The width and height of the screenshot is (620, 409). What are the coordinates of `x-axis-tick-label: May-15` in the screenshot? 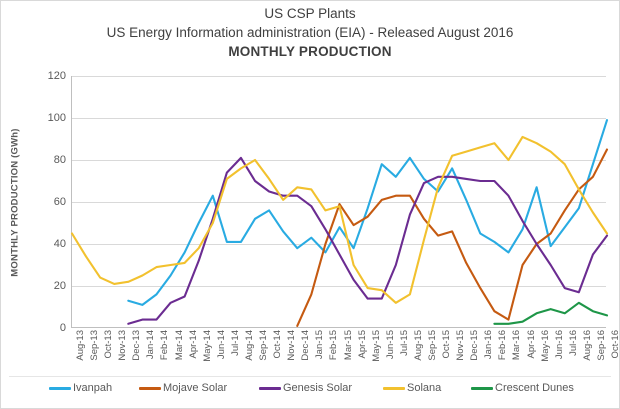 It's located at (376, 346).